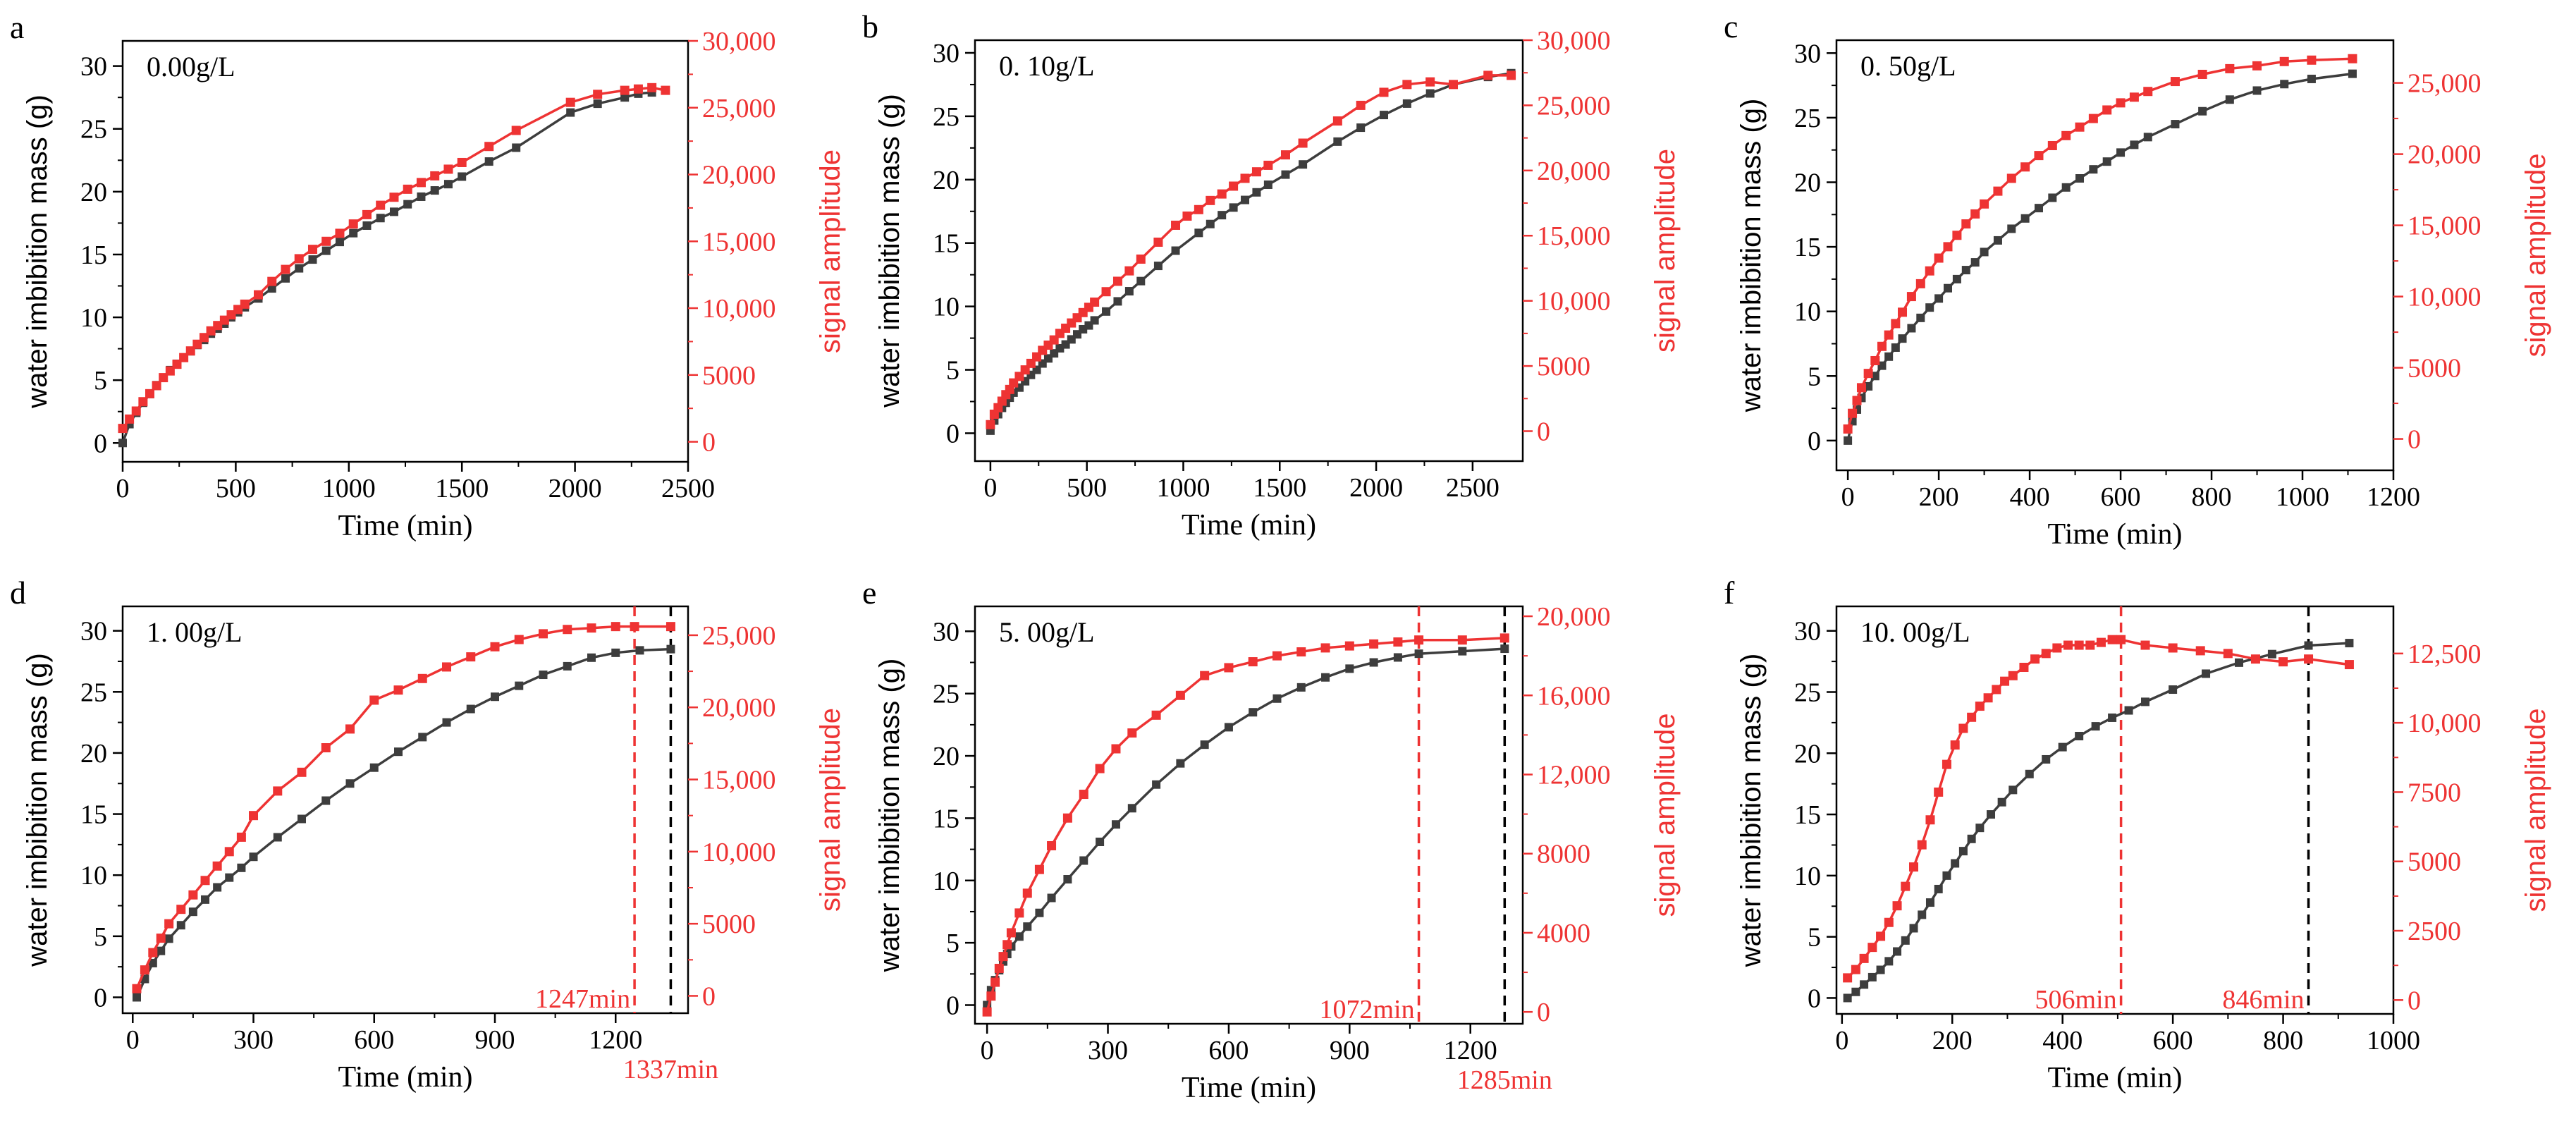 The width and height of the screenshot is (2576, 1138). What do you see at coordinates (253, 1040) in the screenshot?
I see `x-tick-label: 300` at bounding box center [253, 1040].